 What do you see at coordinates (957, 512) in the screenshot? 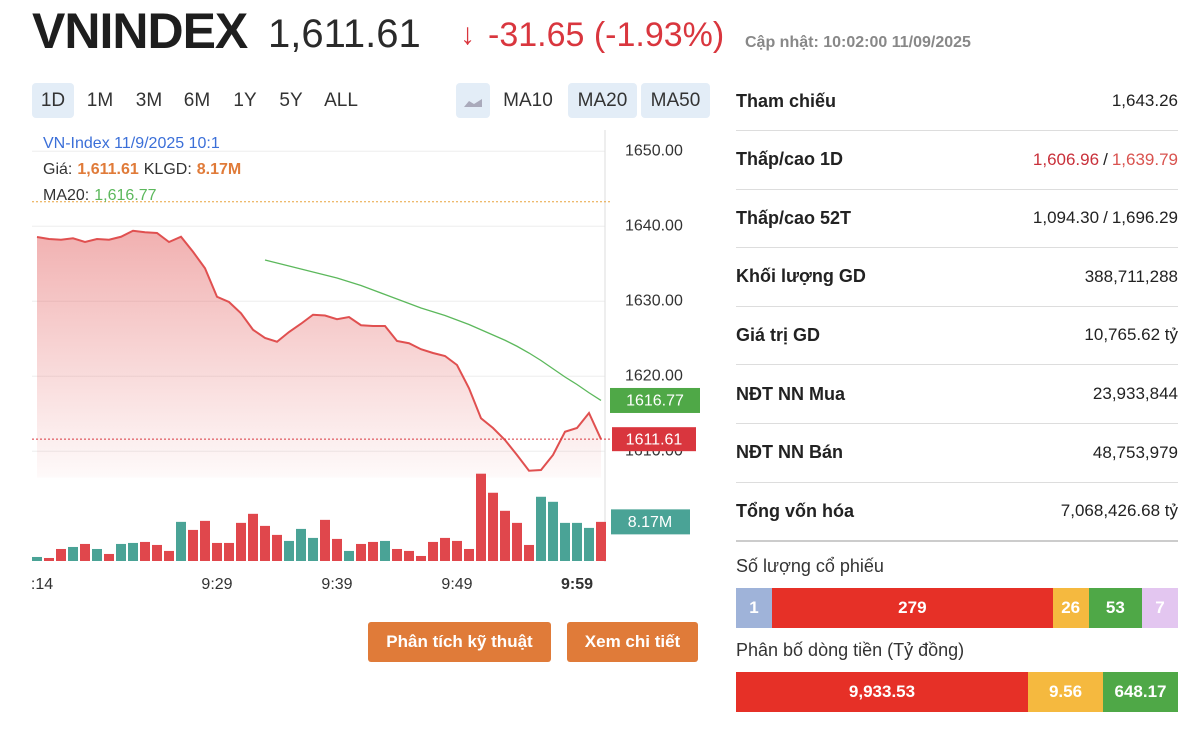
I see `stat-row: Tổng vốn hóa 7,068,426.68 tỷ` at bounding box center [957, 512].